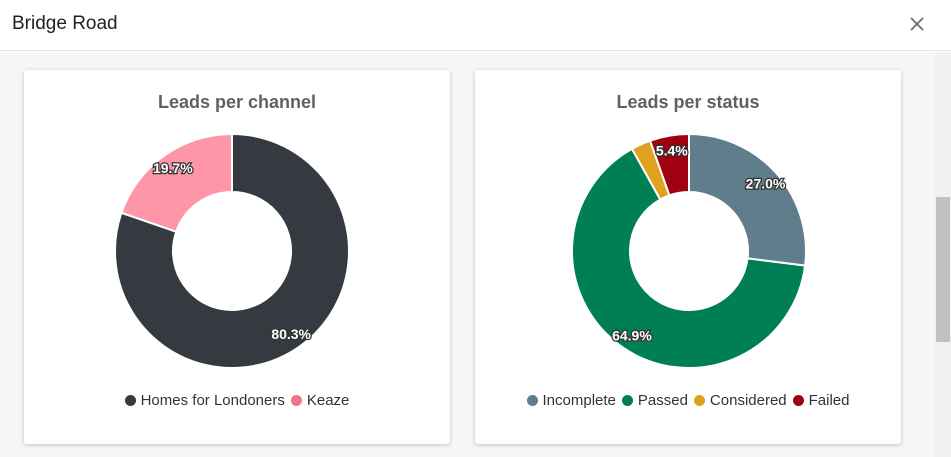  What do you see at coordinates (632, 336) in the screenshot?
I see `data-label-passed: 64.9%` at bounding box center [632, 336].